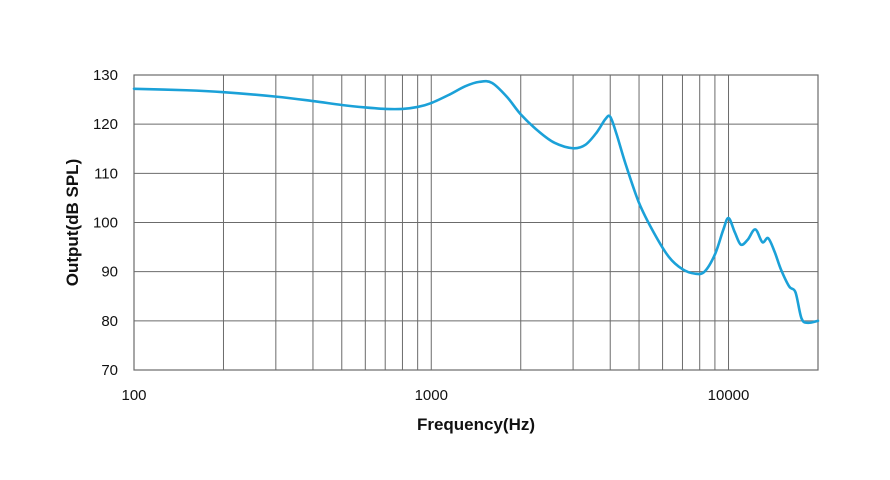 This screenshot has width=890, height=480. Describe the element at coordinates (105, 75) in the screenshot. I see `y-tick-label: 130` at that location.